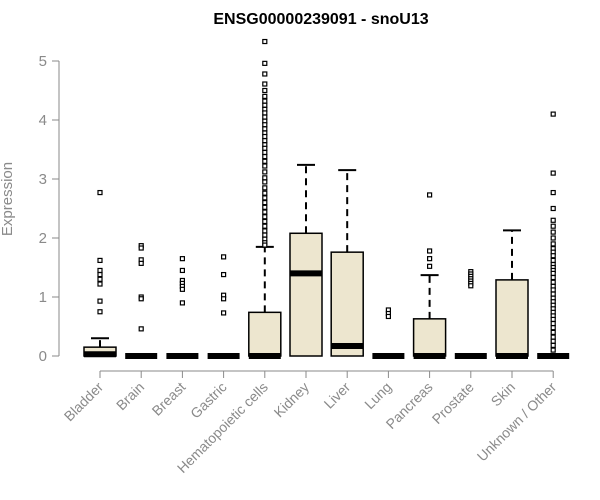  What do you see at coordinates (43, 120) in the screenshot?
I see `y-tick-label: 4` at bounding box center [43, 120].